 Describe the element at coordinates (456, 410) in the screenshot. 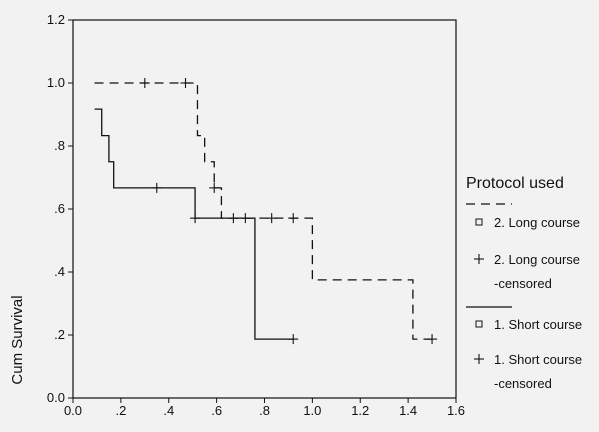

I see `x-tick-label: 1.6` at that location.